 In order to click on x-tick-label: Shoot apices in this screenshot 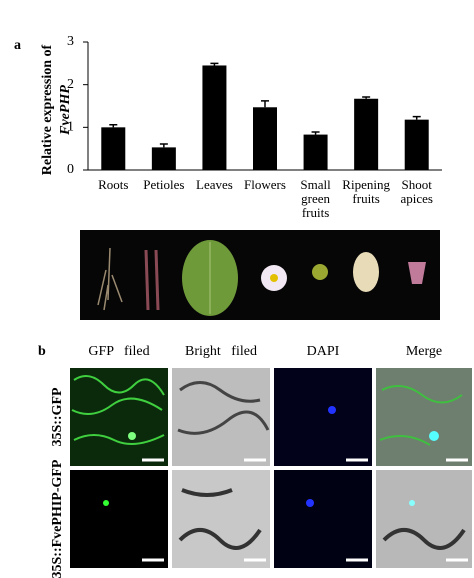, I will do `click(416, 191)`.